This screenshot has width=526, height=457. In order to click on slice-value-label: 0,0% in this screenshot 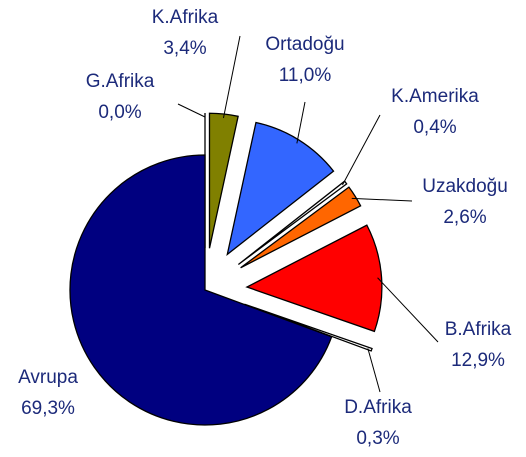, I will do `click(119, 112)`.